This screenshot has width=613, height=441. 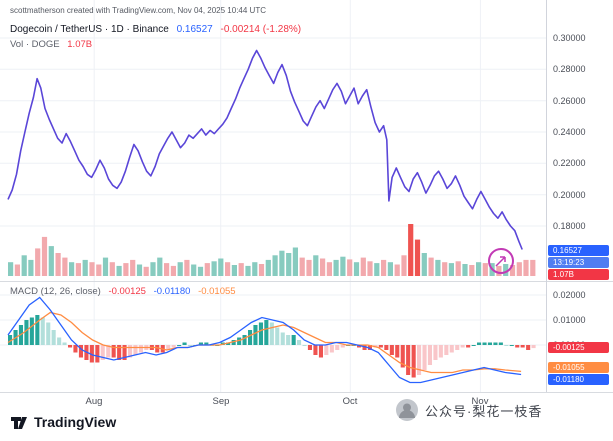 I want to click on time-axis-label-oct: Oct, so click(x=350, y=401).